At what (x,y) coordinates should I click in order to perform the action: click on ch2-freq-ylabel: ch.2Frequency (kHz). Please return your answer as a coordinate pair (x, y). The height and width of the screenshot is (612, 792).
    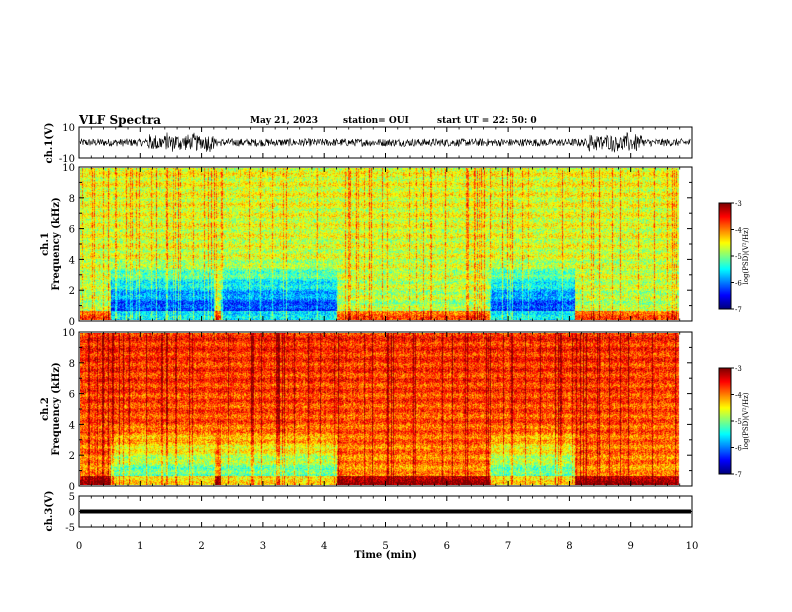
    Looking at the image, I should click on (51, 408).